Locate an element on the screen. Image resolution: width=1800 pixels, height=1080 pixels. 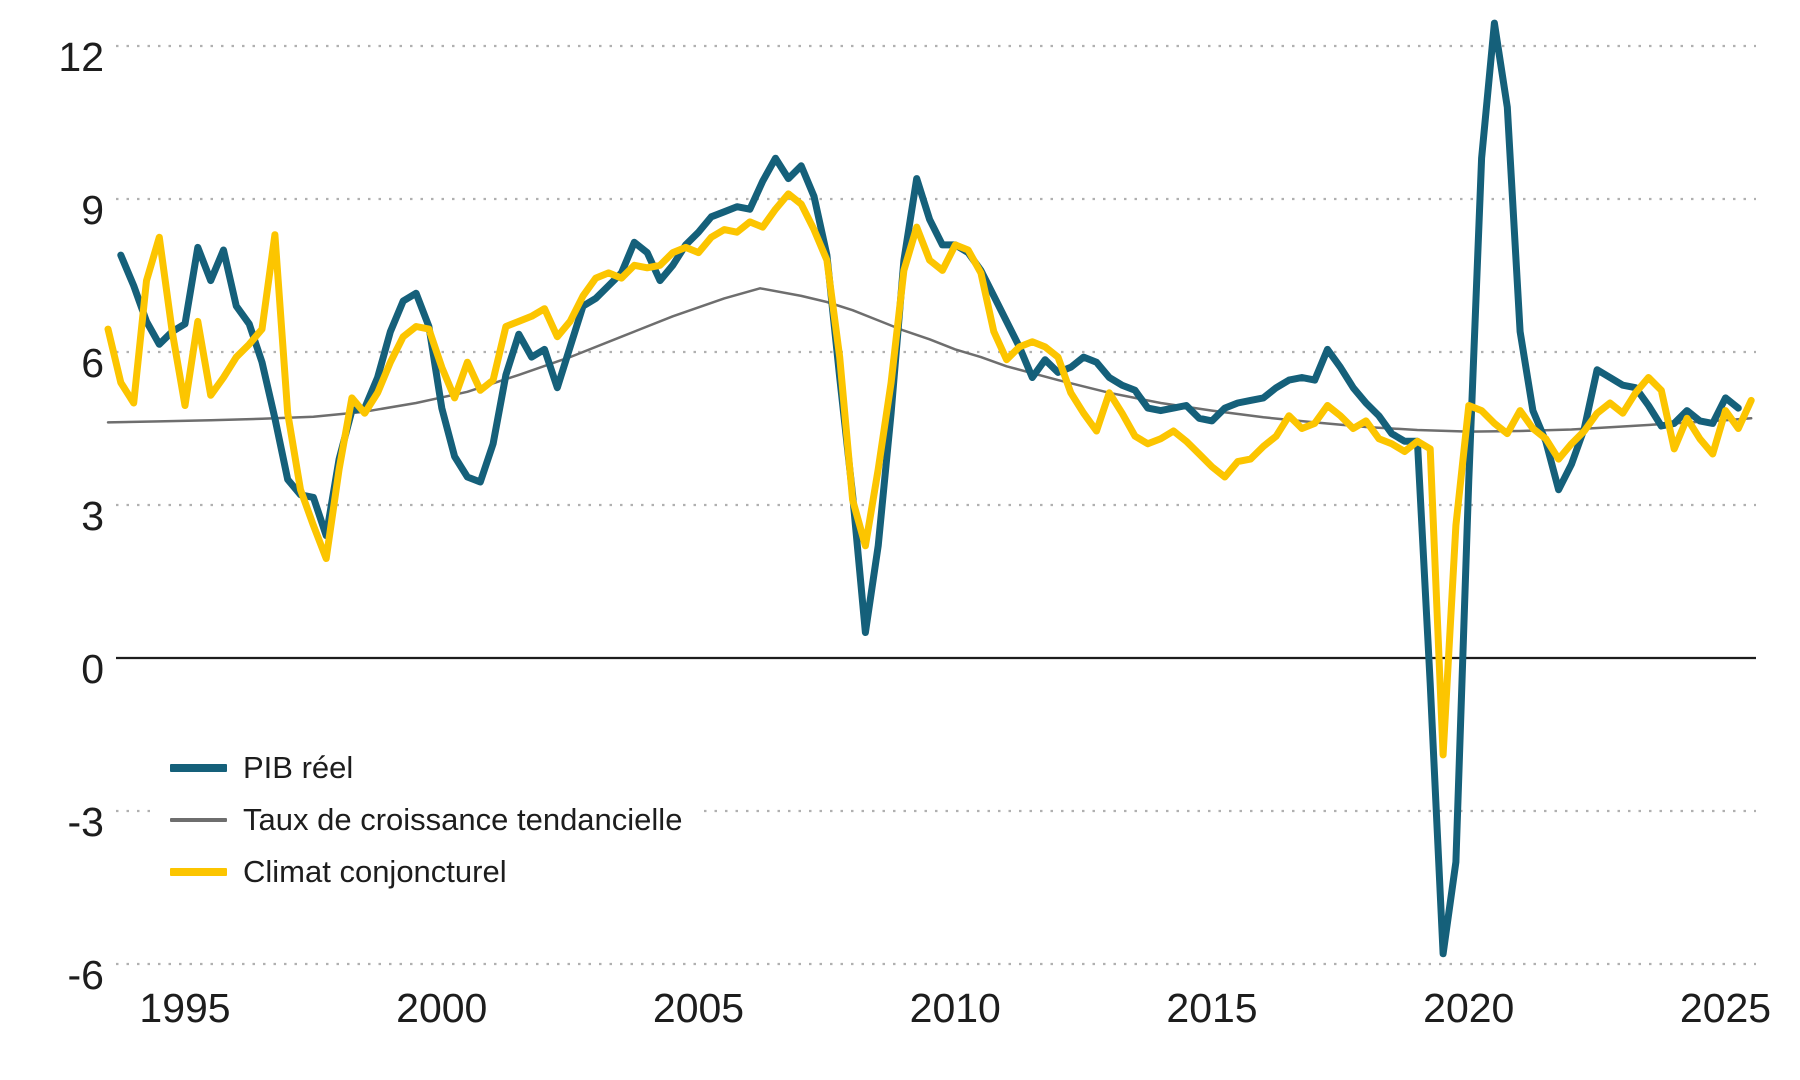
legend-item-pib-reel: PIB réel is located at coordinates (426, 768).